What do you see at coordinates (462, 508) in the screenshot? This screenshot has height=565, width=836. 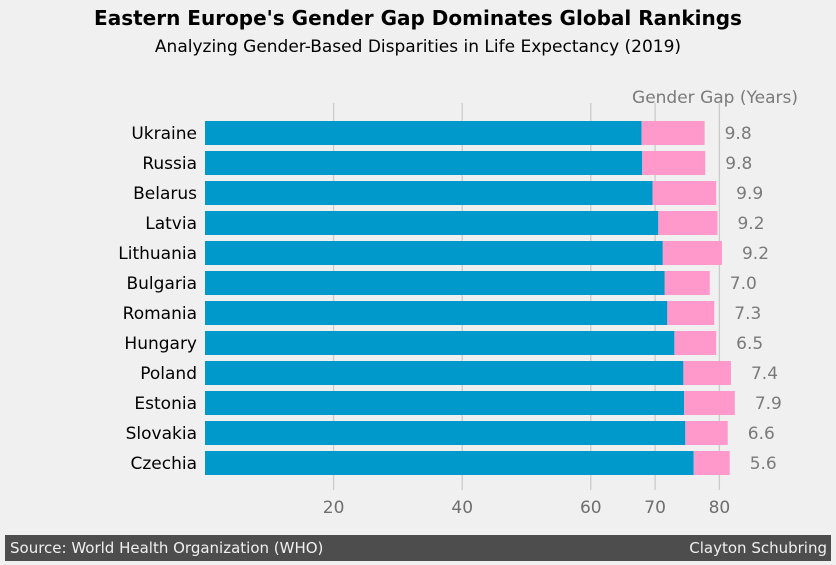 I see `x-tick-label: 40` at bounding box center [462, 508].